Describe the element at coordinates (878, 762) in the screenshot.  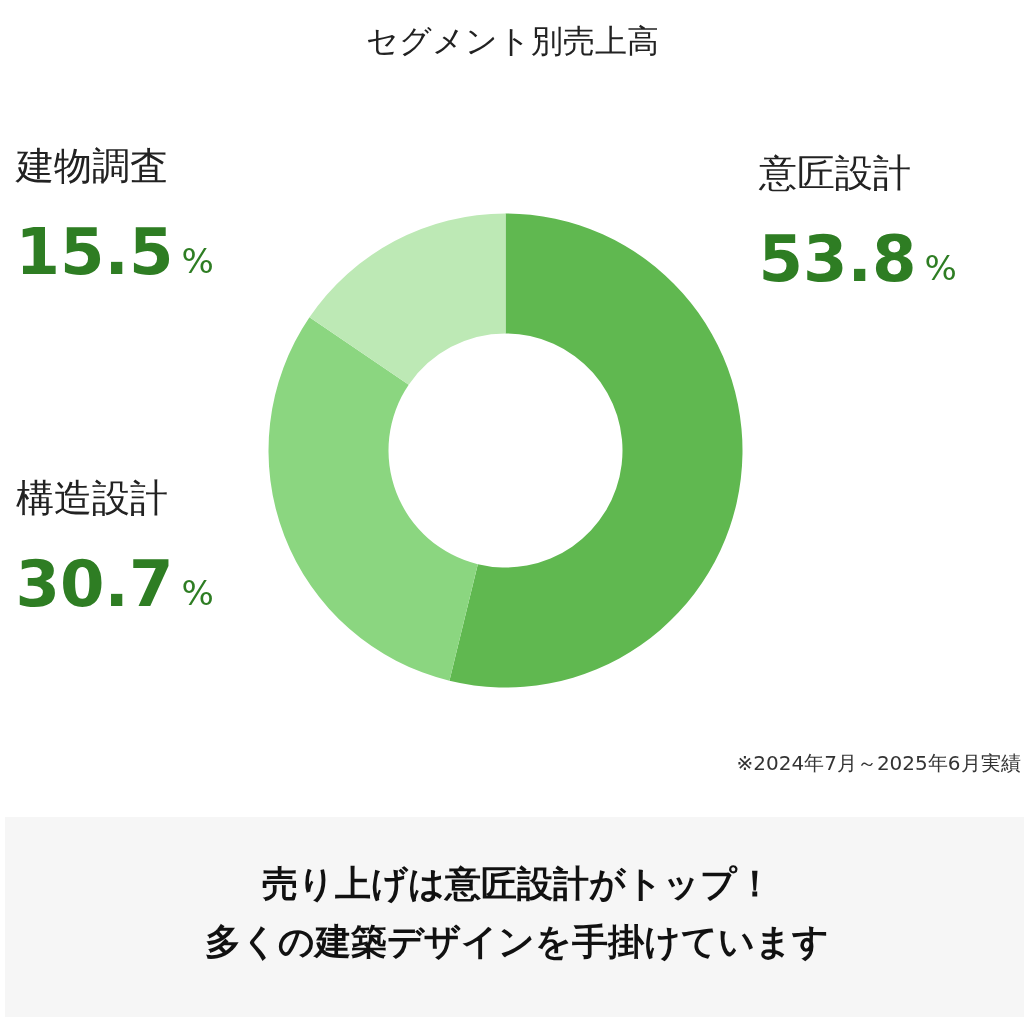
I see `text: ※2024年7月～2025年6月実績` at that location.